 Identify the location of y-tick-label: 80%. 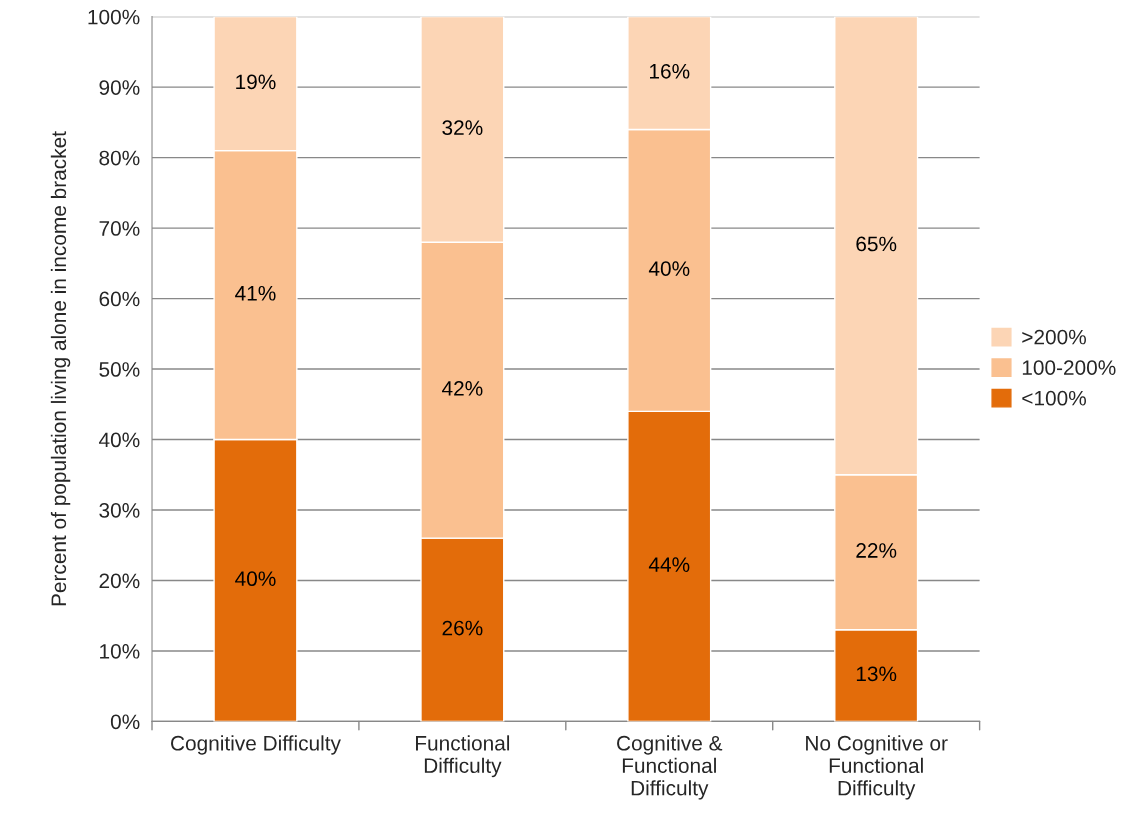
(119, 158).